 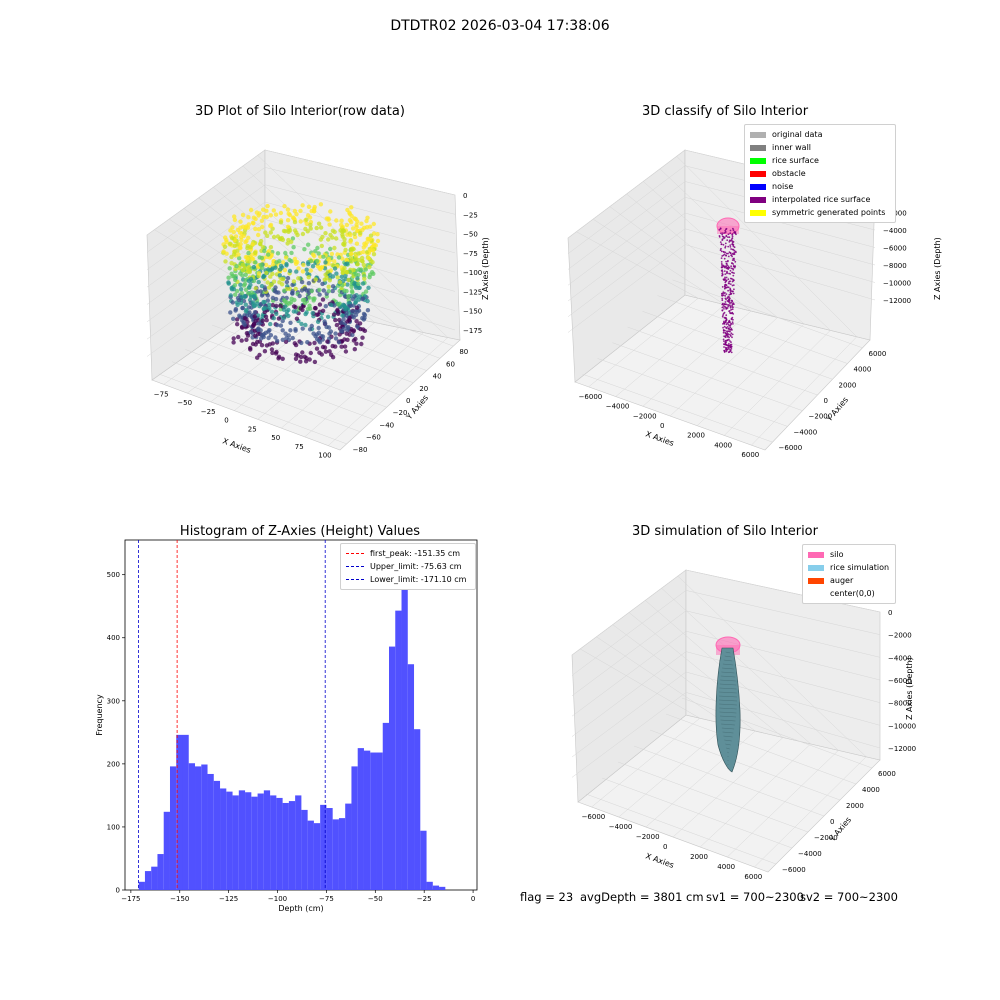 What do you see at coordinates (900, 681) in the screenshot?
I see `z-tick-label: −6000` at bounding box center [900, 681].